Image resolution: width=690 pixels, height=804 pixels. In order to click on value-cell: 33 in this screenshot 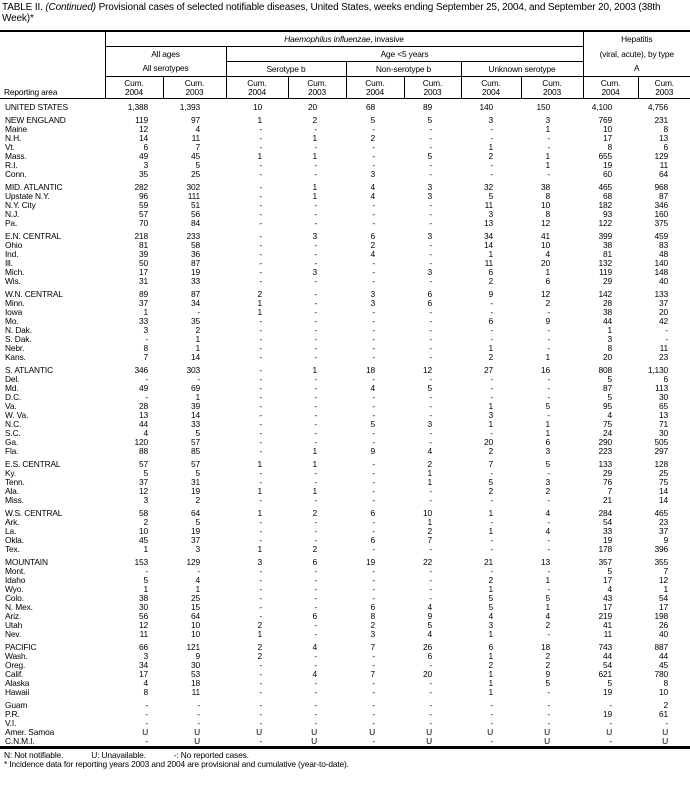, I will do `click(195, 281)`.